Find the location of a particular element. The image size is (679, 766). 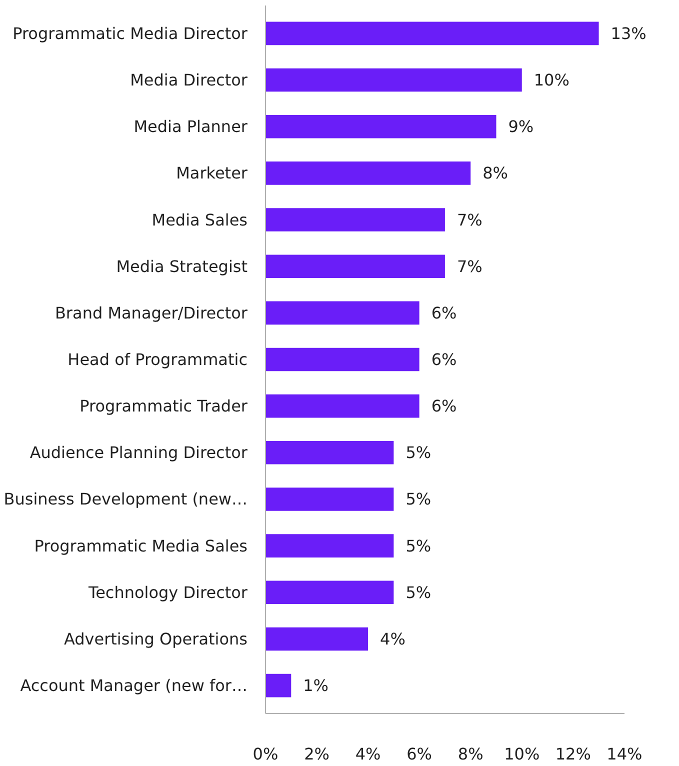

x-tick-label: 10% is located at coordinates (522, 754).